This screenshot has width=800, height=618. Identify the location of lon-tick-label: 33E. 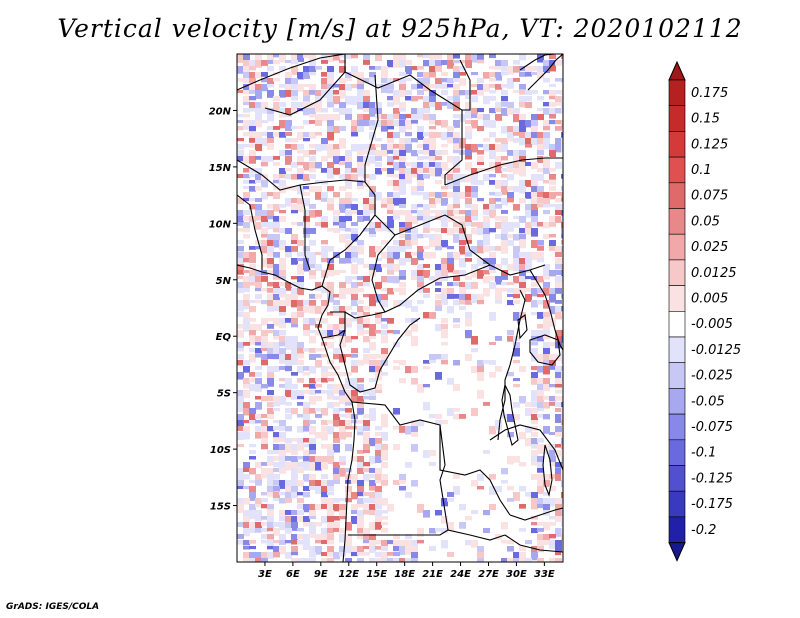
(544, 574).